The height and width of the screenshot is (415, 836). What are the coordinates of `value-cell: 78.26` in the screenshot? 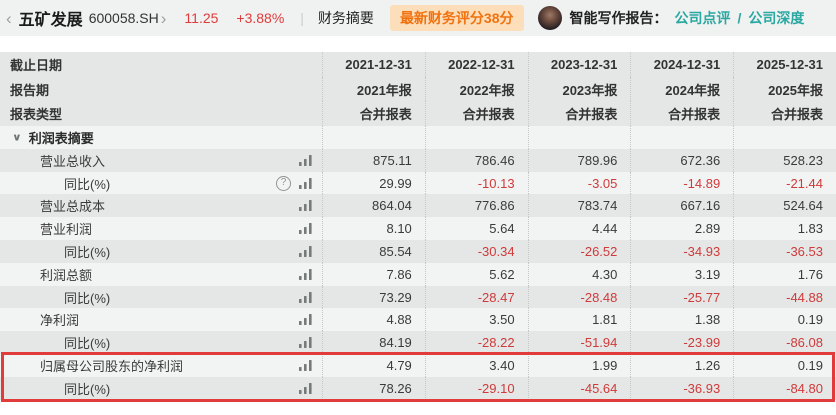 It's located at (373, 388).